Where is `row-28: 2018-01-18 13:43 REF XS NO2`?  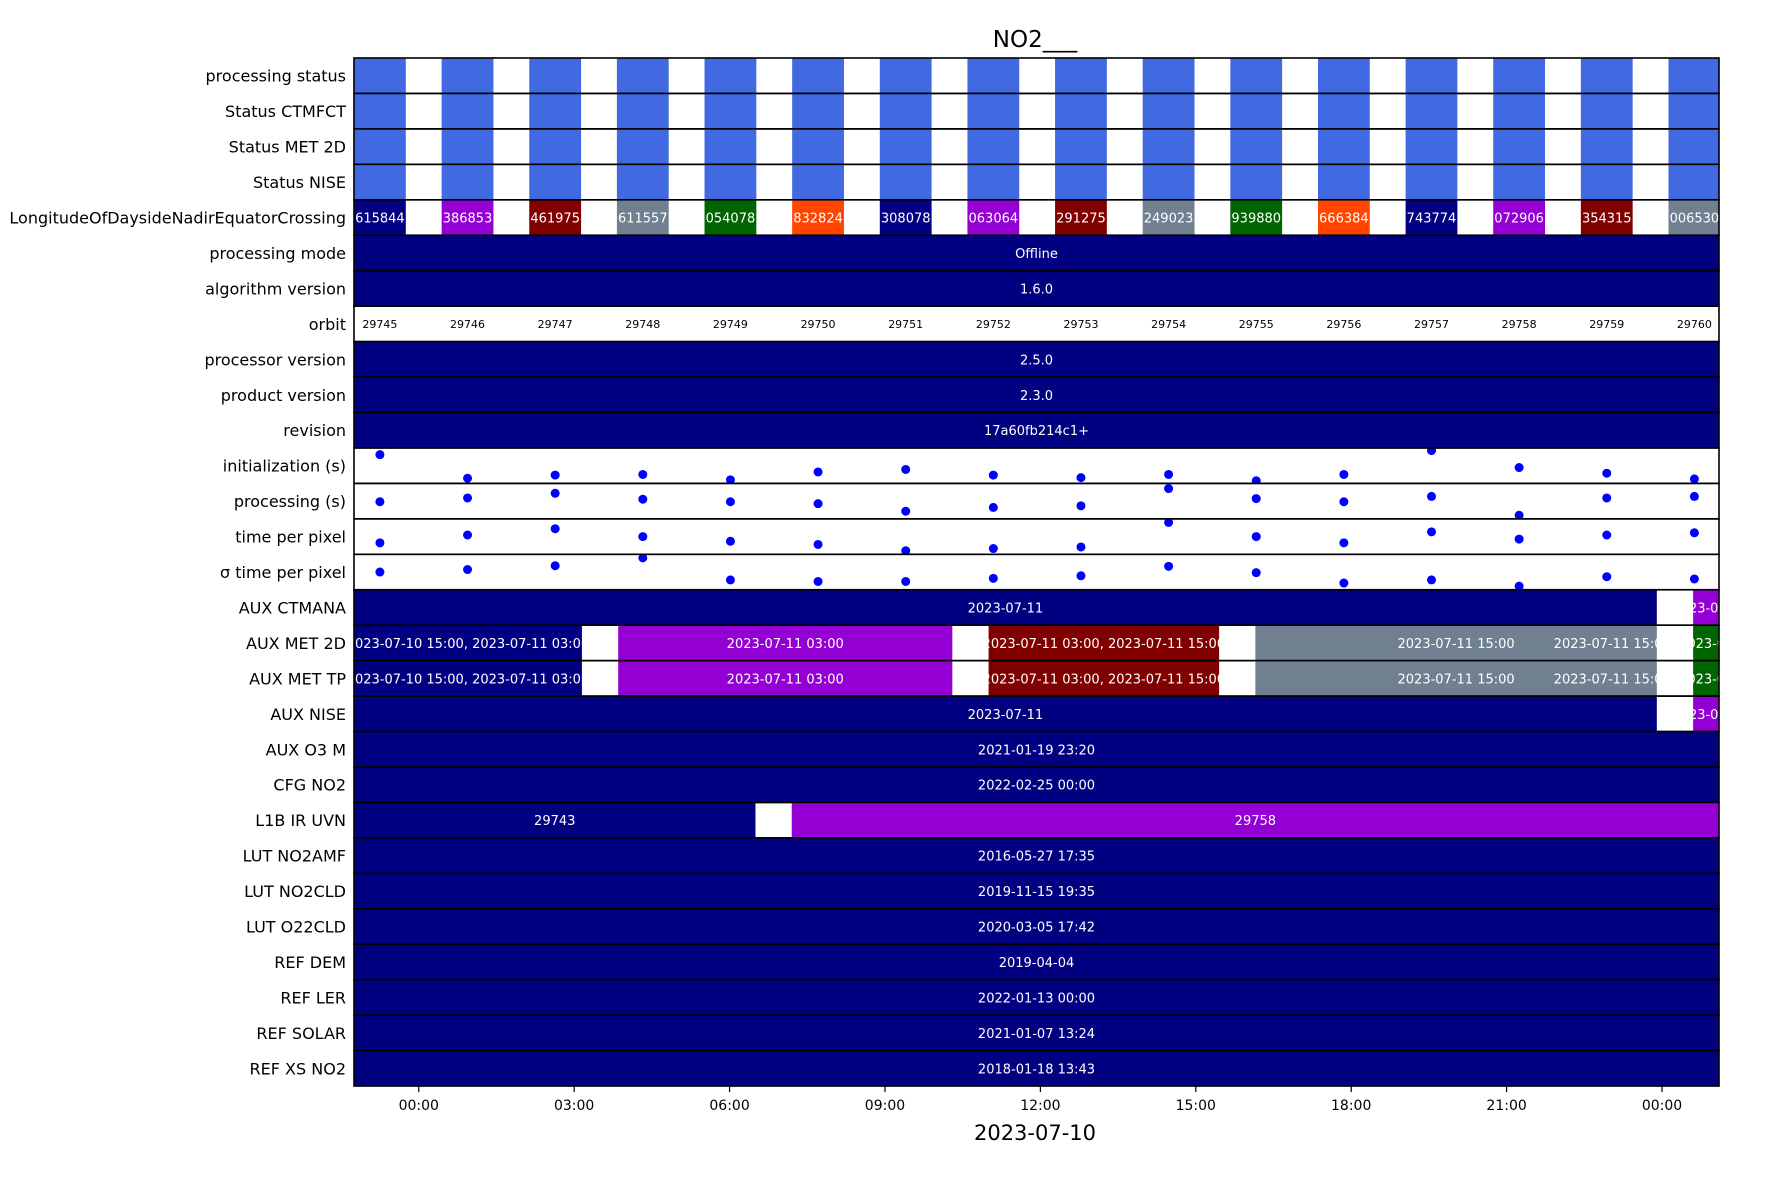 row-28: 2018-01-18 13:43 REF XS NO2 is located at coordinates (985, 1068).